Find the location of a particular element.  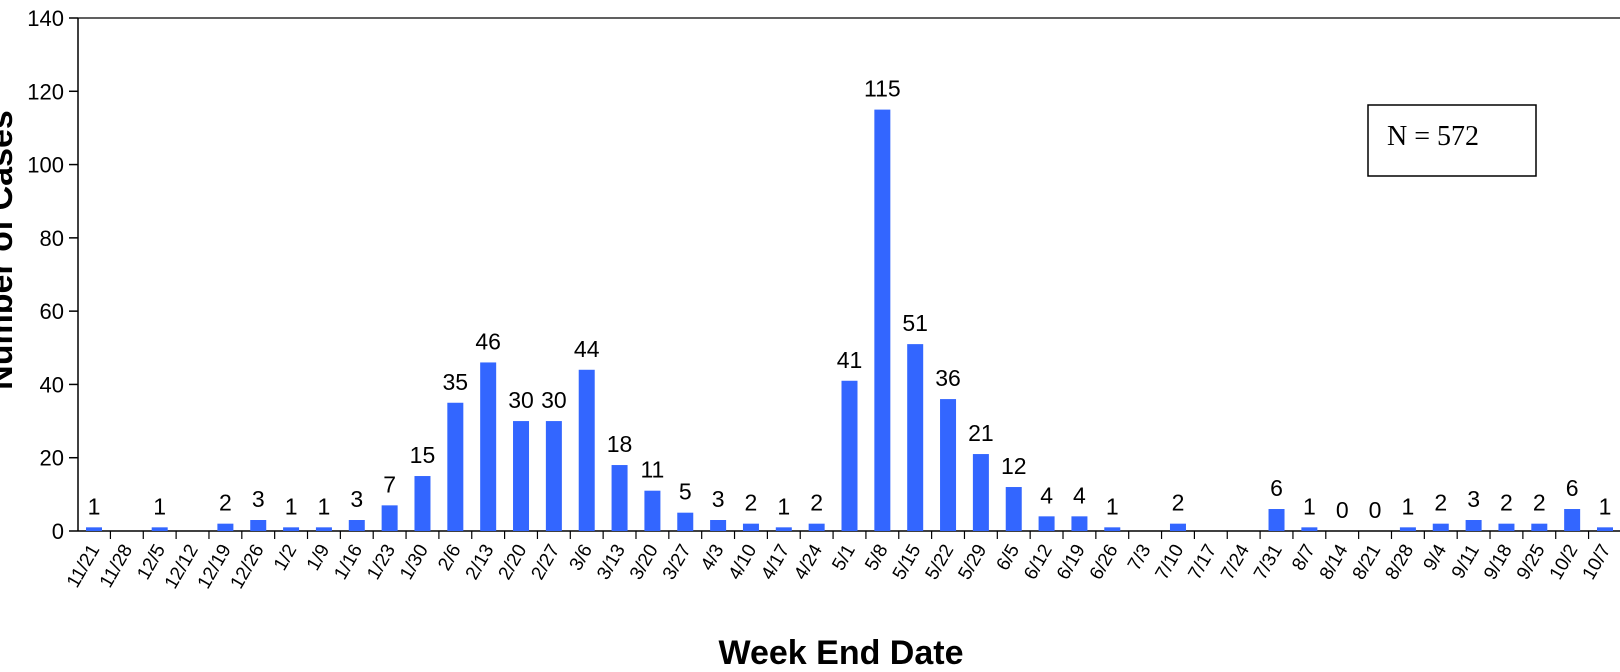

y-axis-title: Number of Cases is located at coordinates (10, 250).